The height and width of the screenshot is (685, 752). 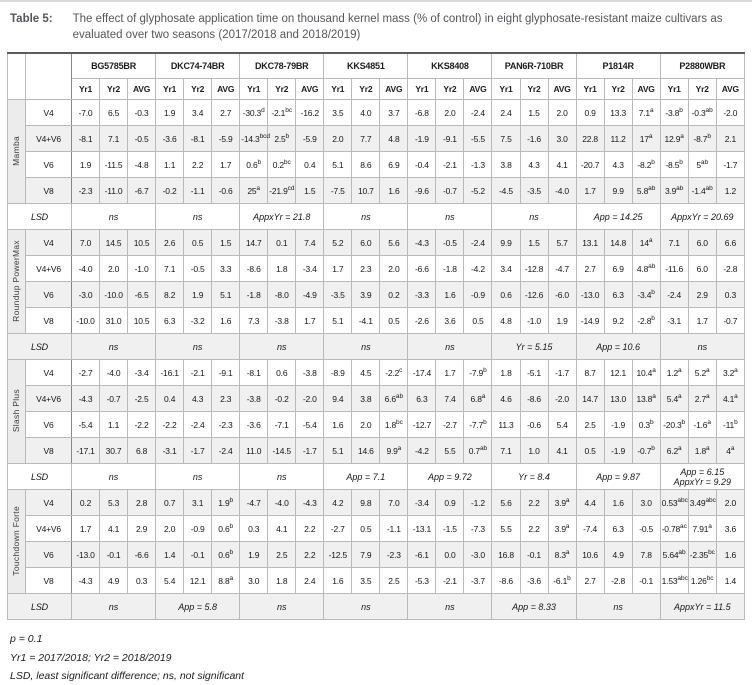 What do you see at coordinates (310, 373) in the screenshot?
I see `data-cell: -3.8` at bounding box center [310, 373].